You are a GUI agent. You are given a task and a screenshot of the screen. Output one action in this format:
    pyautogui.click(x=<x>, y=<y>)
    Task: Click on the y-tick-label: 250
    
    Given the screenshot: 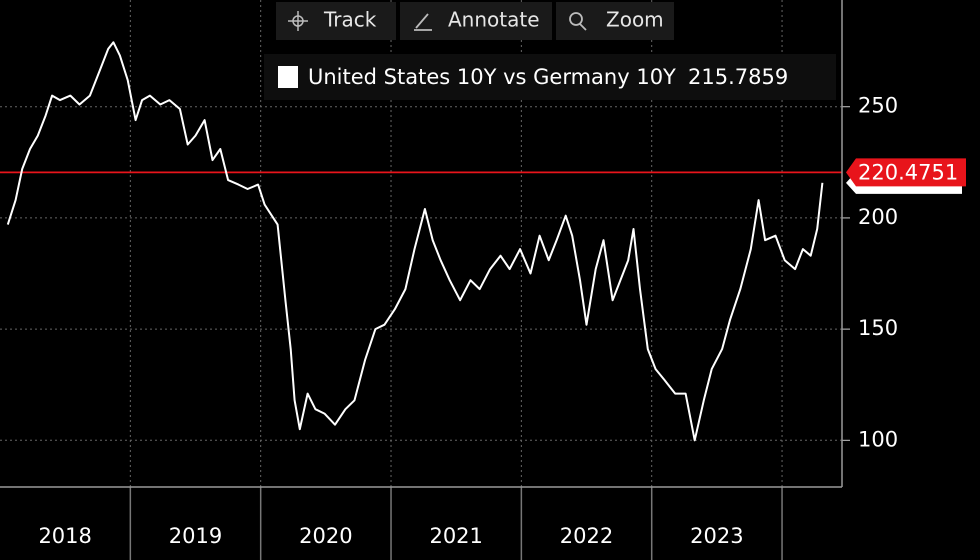 What is the action you would take?
    pyautogui.click(x=878, y=106)
    